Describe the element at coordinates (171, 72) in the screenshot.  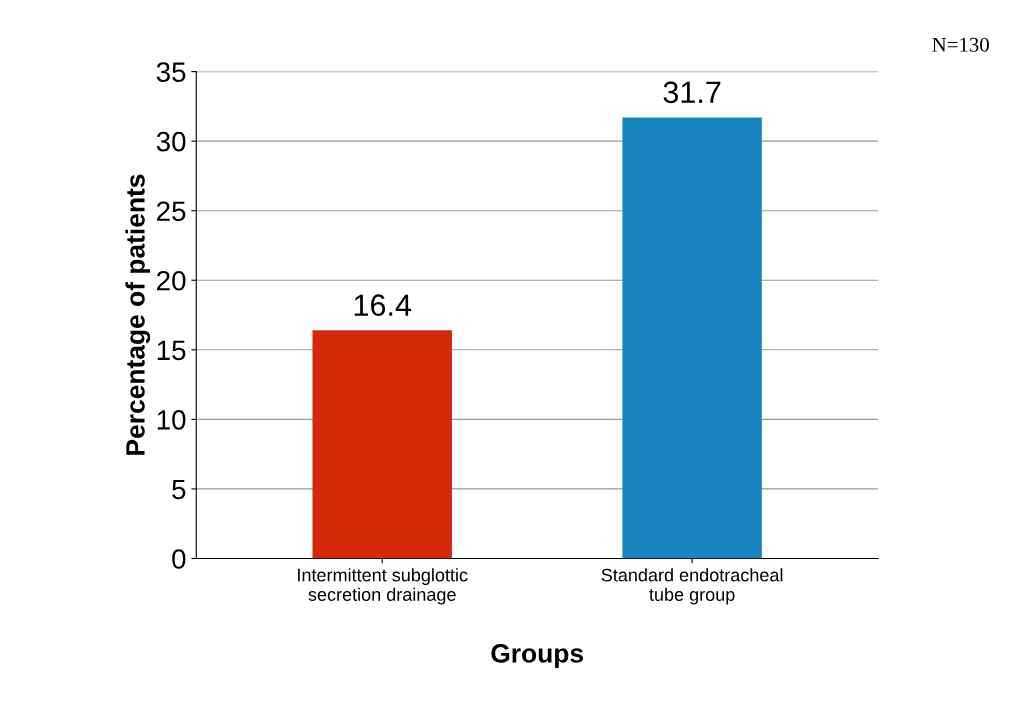
I see `y-tick-label: 35` at that location.